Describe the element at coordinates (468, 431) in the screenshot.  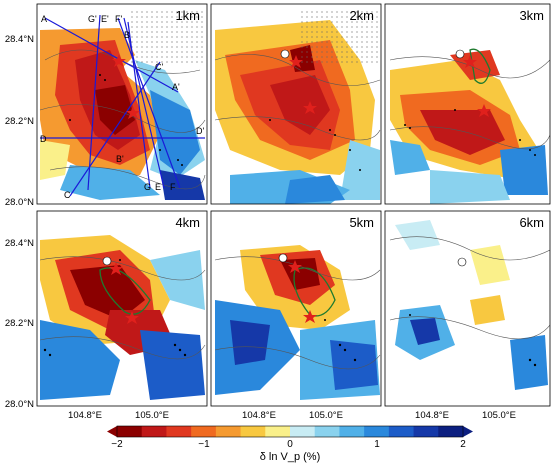
I see `colorbar-max-arrow` at that location.